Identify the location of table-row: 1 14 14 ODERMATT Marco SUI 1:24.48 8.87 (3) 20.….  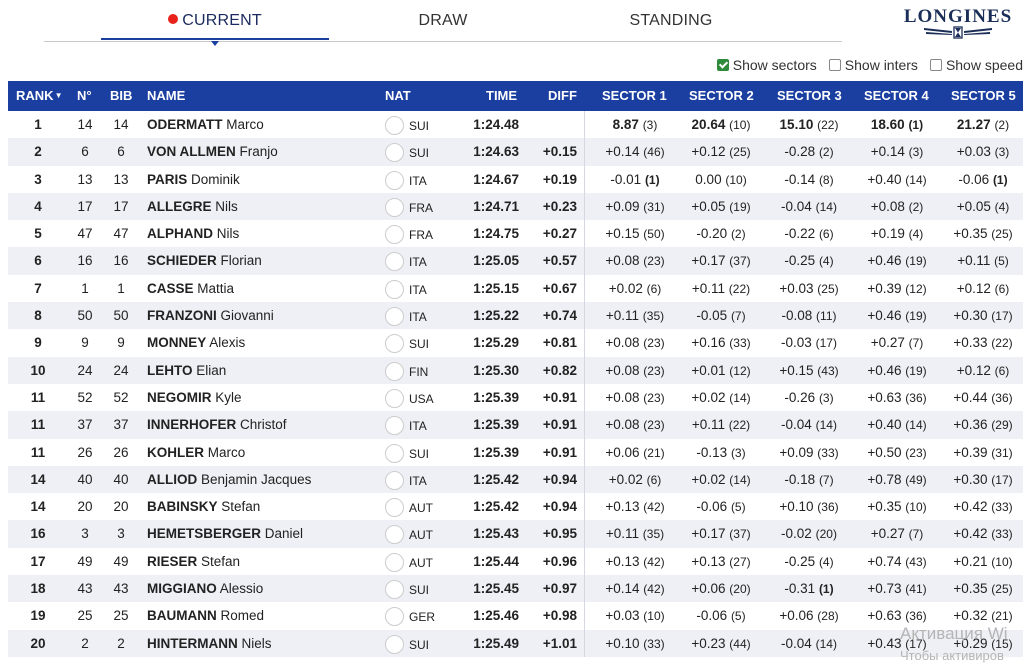
(515, 125).